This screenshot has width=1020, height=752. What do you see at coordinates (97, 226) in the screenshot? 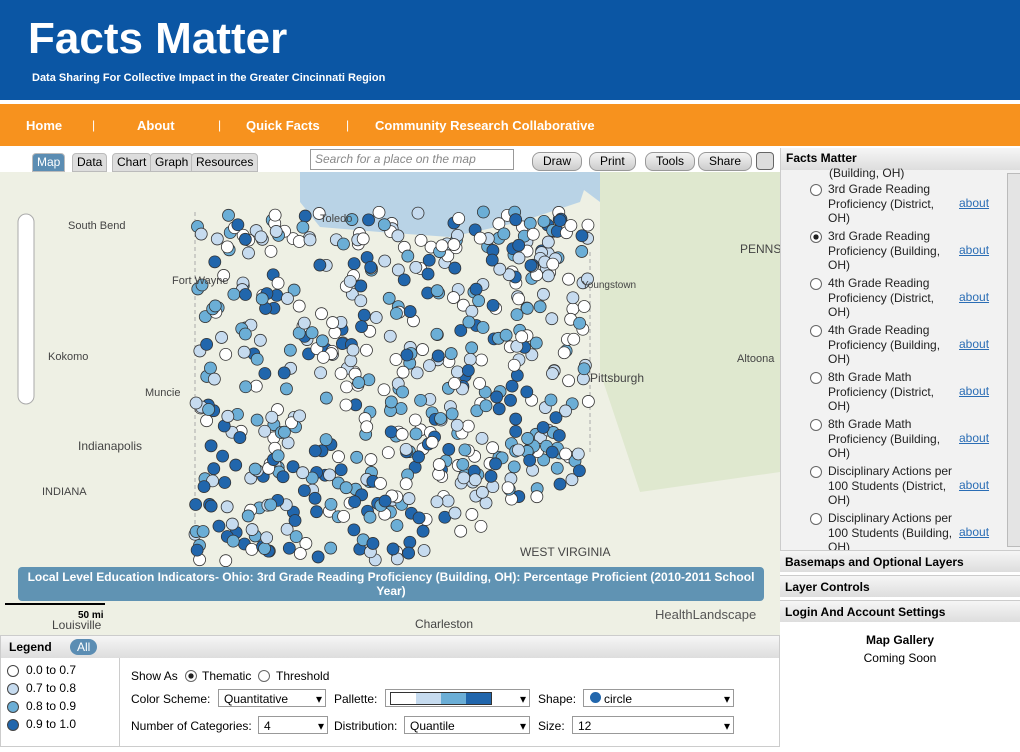
I see `map-label: South Bend` at bounding box center [97, 226].